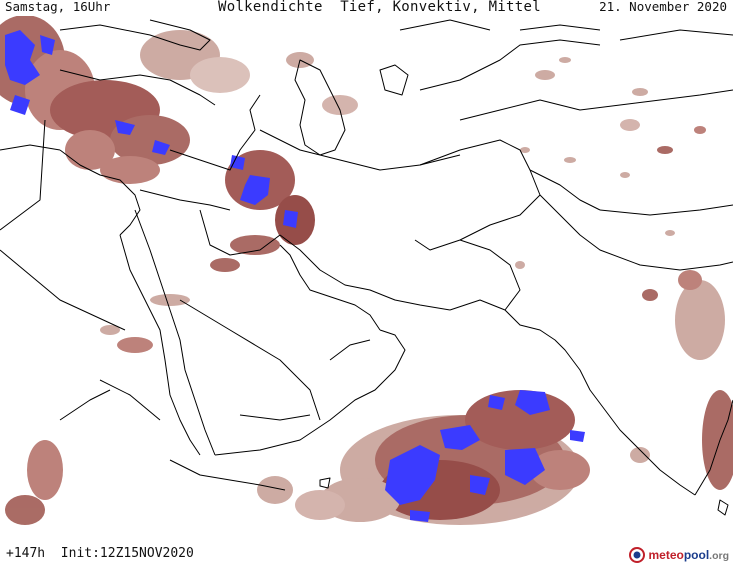 The width and height of the screenshot is (733, 566). I want to click on meteopool-logo-icon, so click(637, 555).